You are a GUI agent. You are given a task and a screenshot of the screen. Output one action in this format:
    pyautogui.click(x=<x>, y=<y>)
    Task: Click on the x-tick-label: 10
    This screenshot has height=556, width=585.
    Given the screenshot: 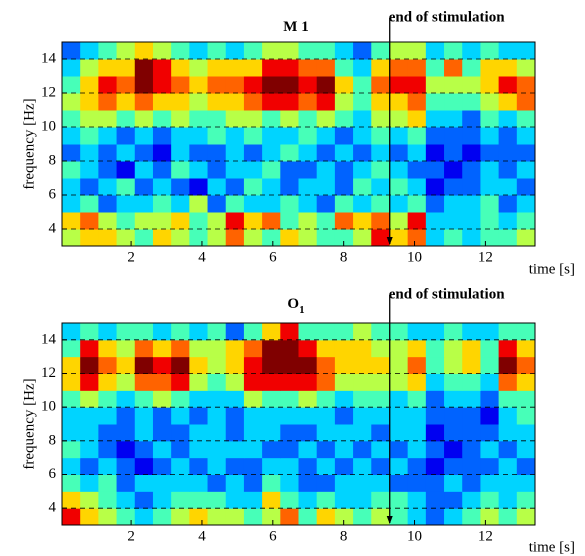 What is the action you would take?
    pyautogui.click(x=414, y=257)
    